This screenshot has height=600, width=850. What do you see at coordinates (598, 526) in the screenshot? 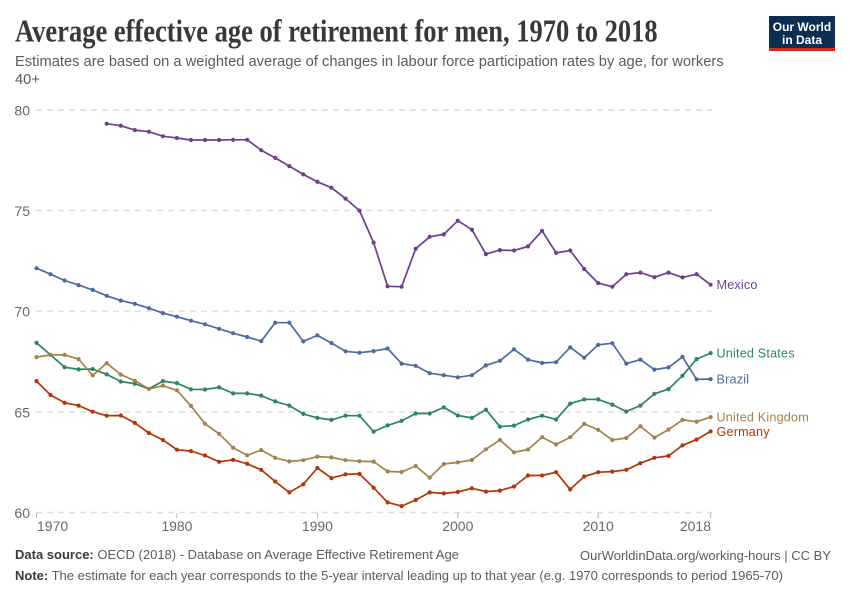
I see `svg-text: 2010` at bounding box center [598, 526].